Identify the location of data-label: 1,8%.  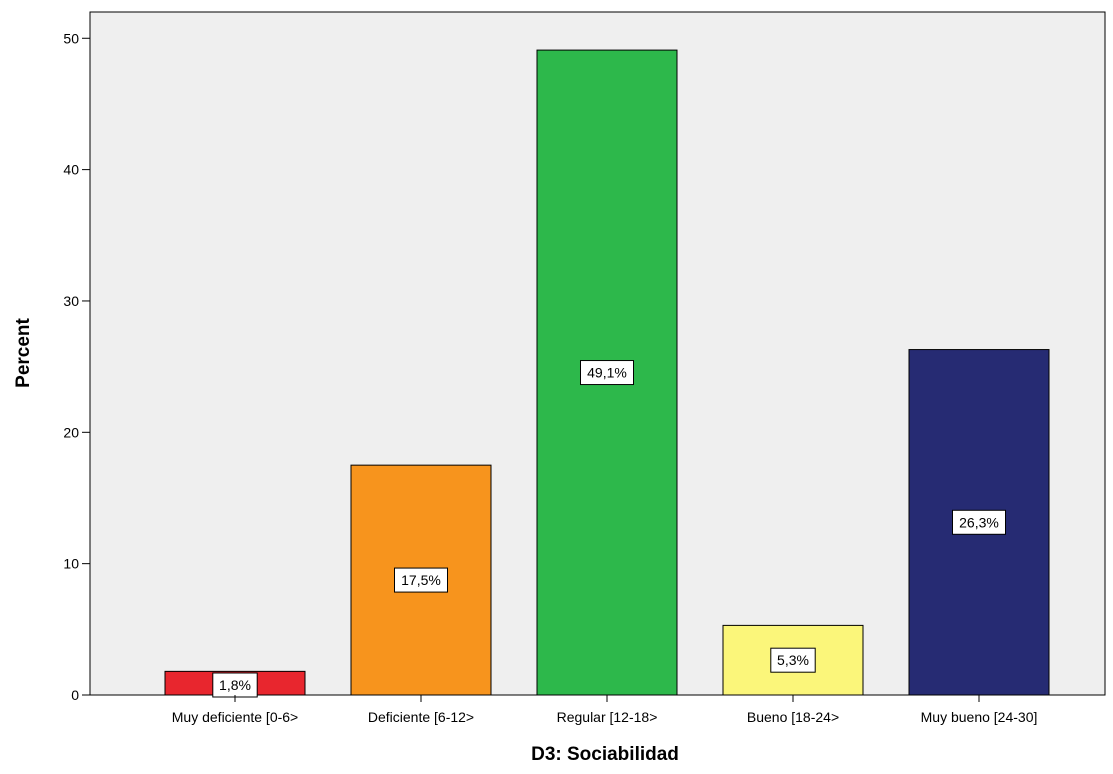
(235, 685).